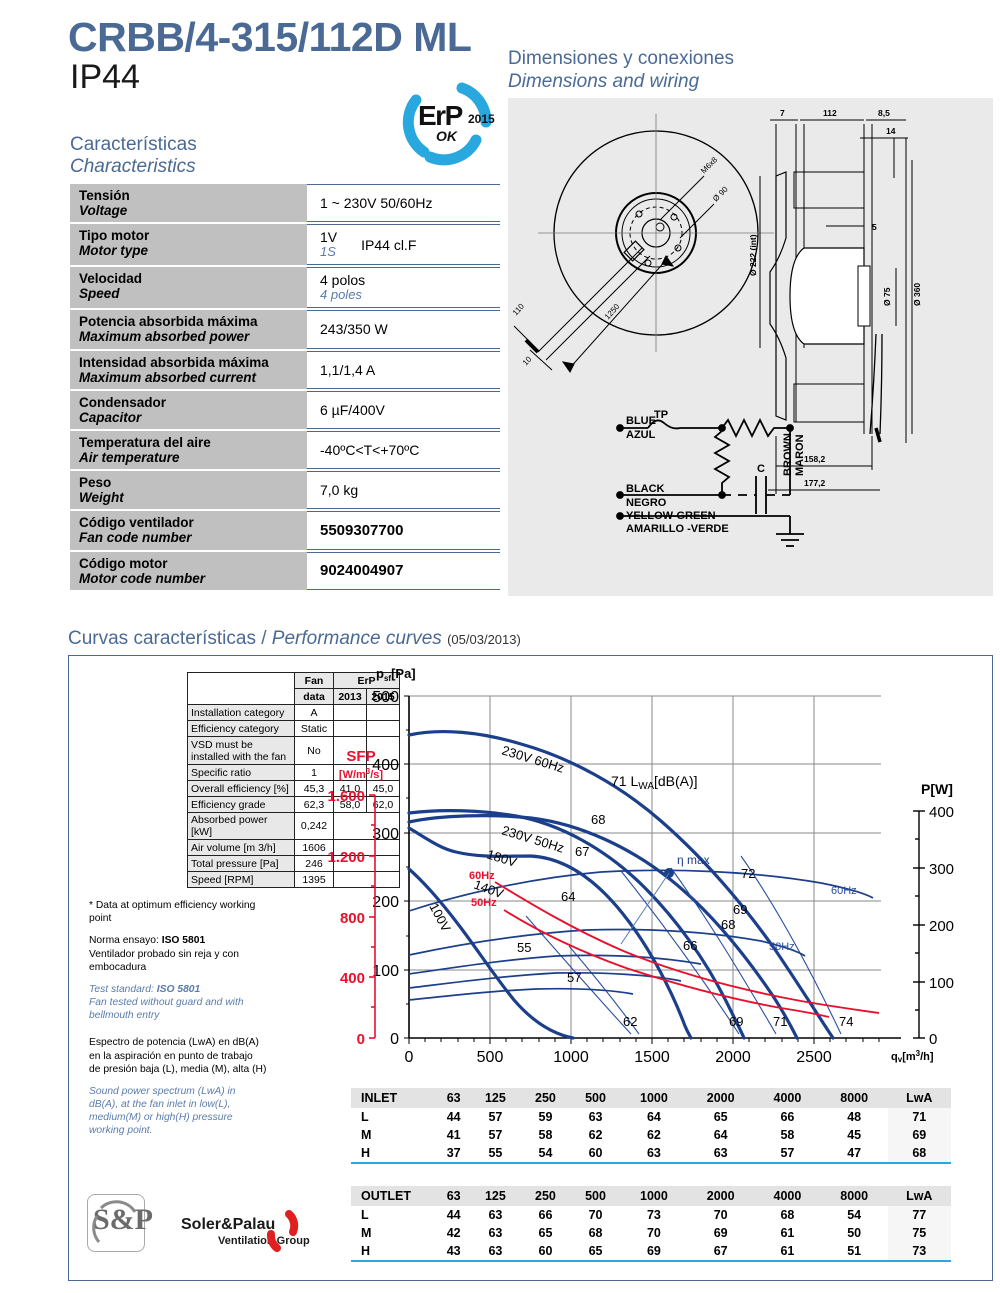 The height and width of the screenshot is (1293, 1000). What do you see at coordinates (482, 876) in the screenshot?
I see `sfp-label-60hz: 60Hz` at bounding box center [482, 876].